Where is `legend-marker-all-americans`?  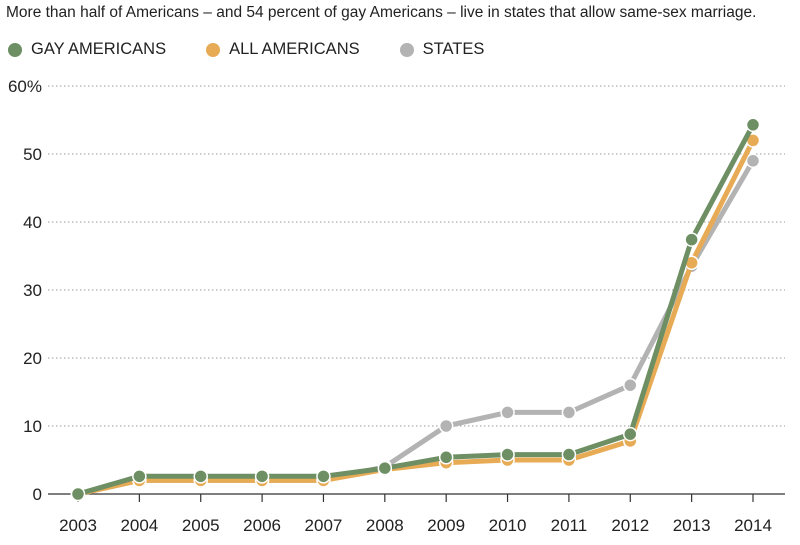
legend-marker-all-americans is located at coordinates (213, 49).